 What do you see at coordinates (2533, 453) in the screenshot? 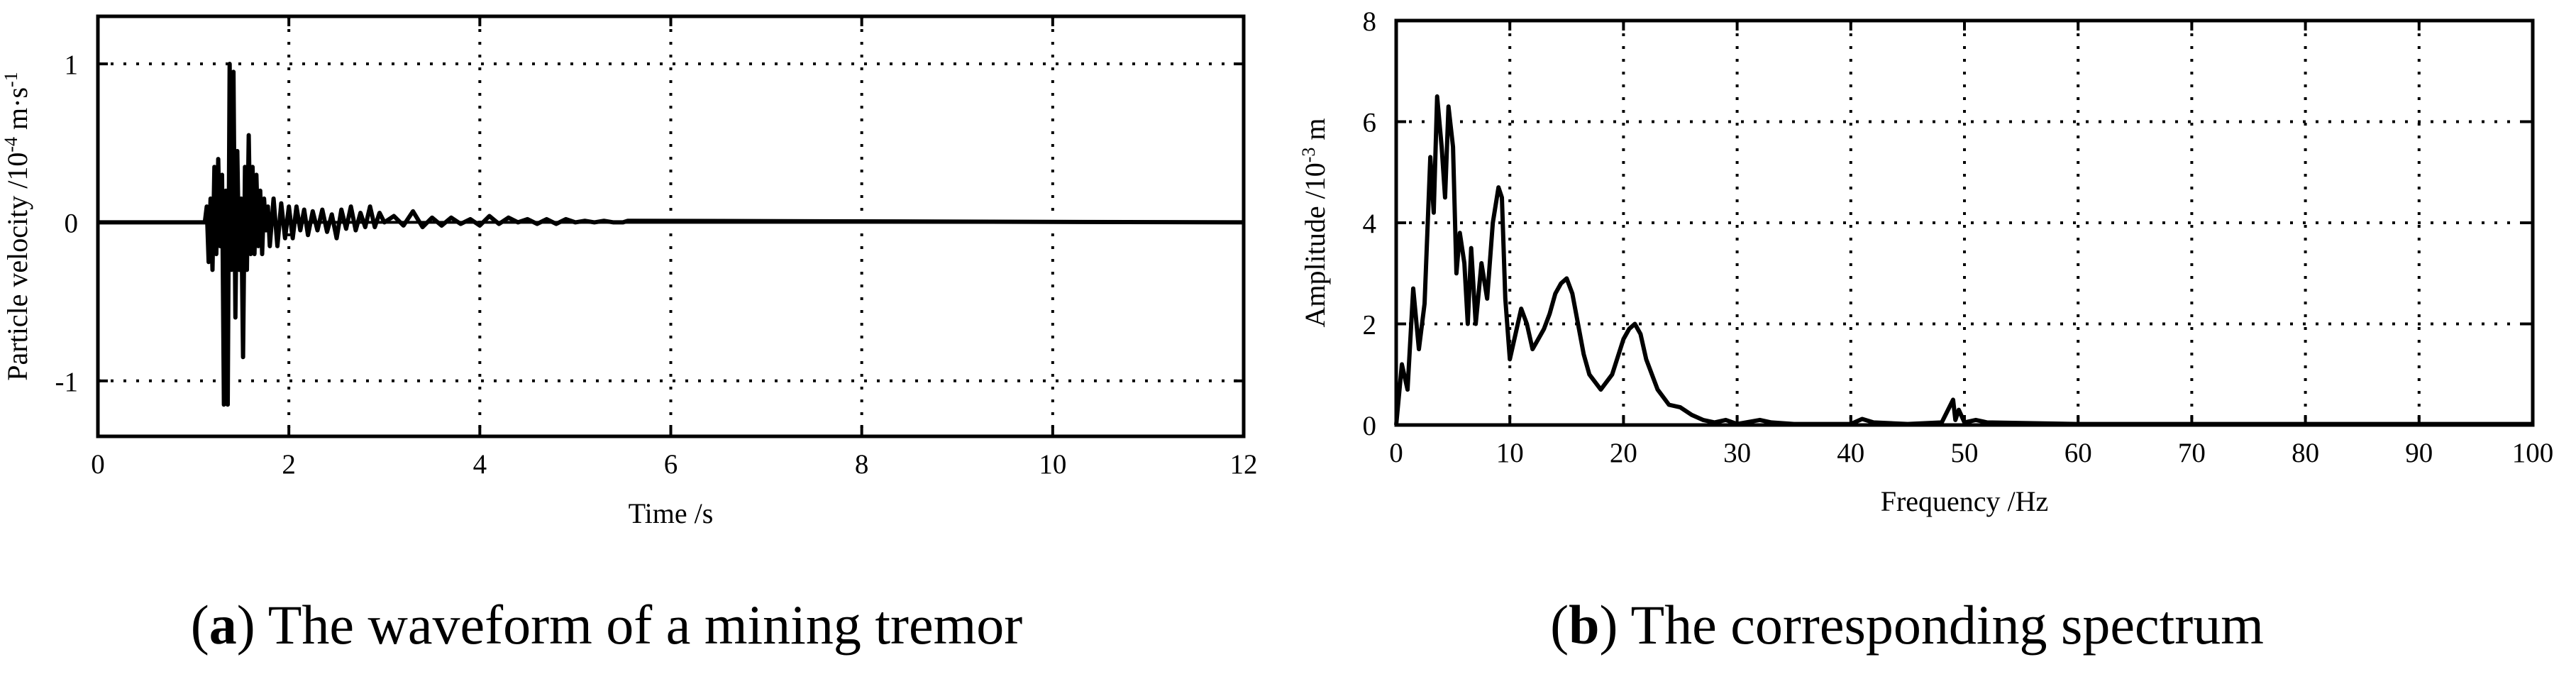
I see `x-tick-label: 100` at bounding box center [2533, 453].